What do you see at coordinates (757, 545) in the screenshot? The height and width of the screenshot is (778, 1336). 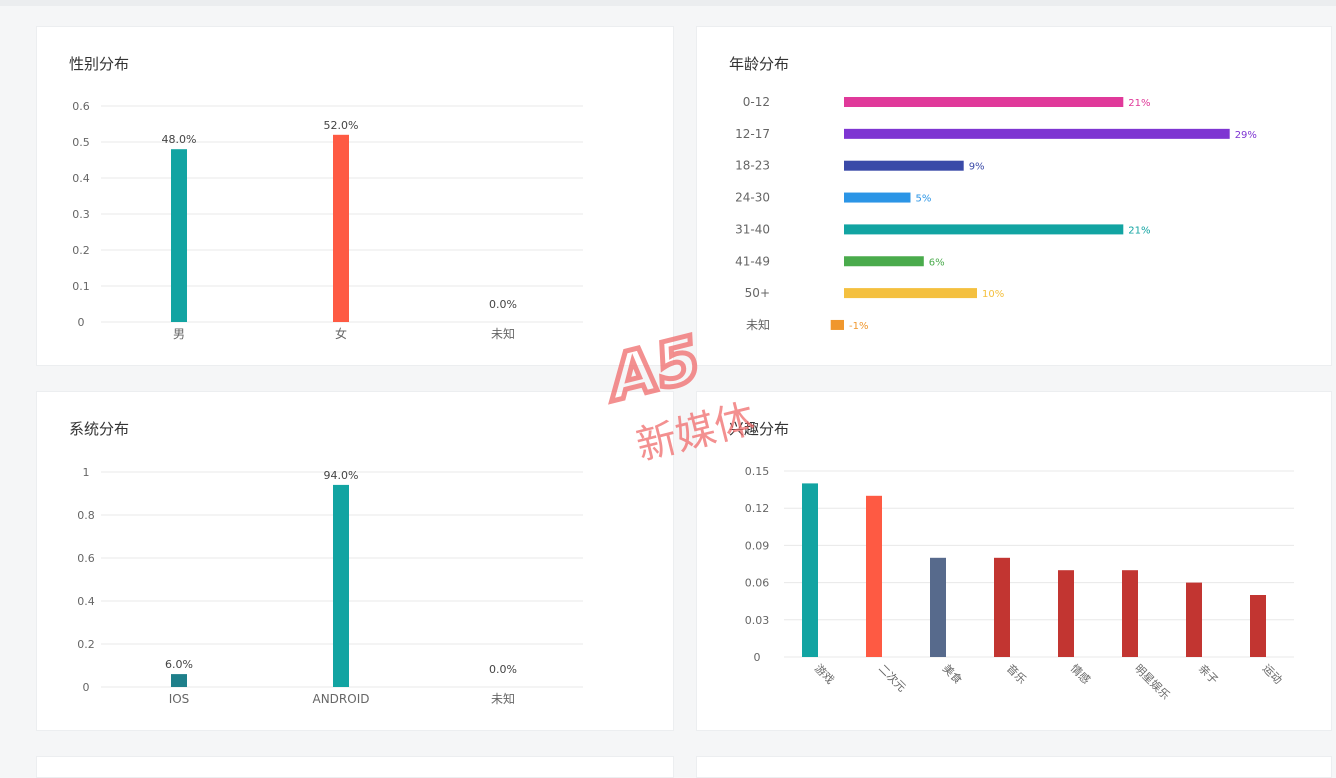 I see `y-tick-label: 0.09` at bounding box center [757, 545].